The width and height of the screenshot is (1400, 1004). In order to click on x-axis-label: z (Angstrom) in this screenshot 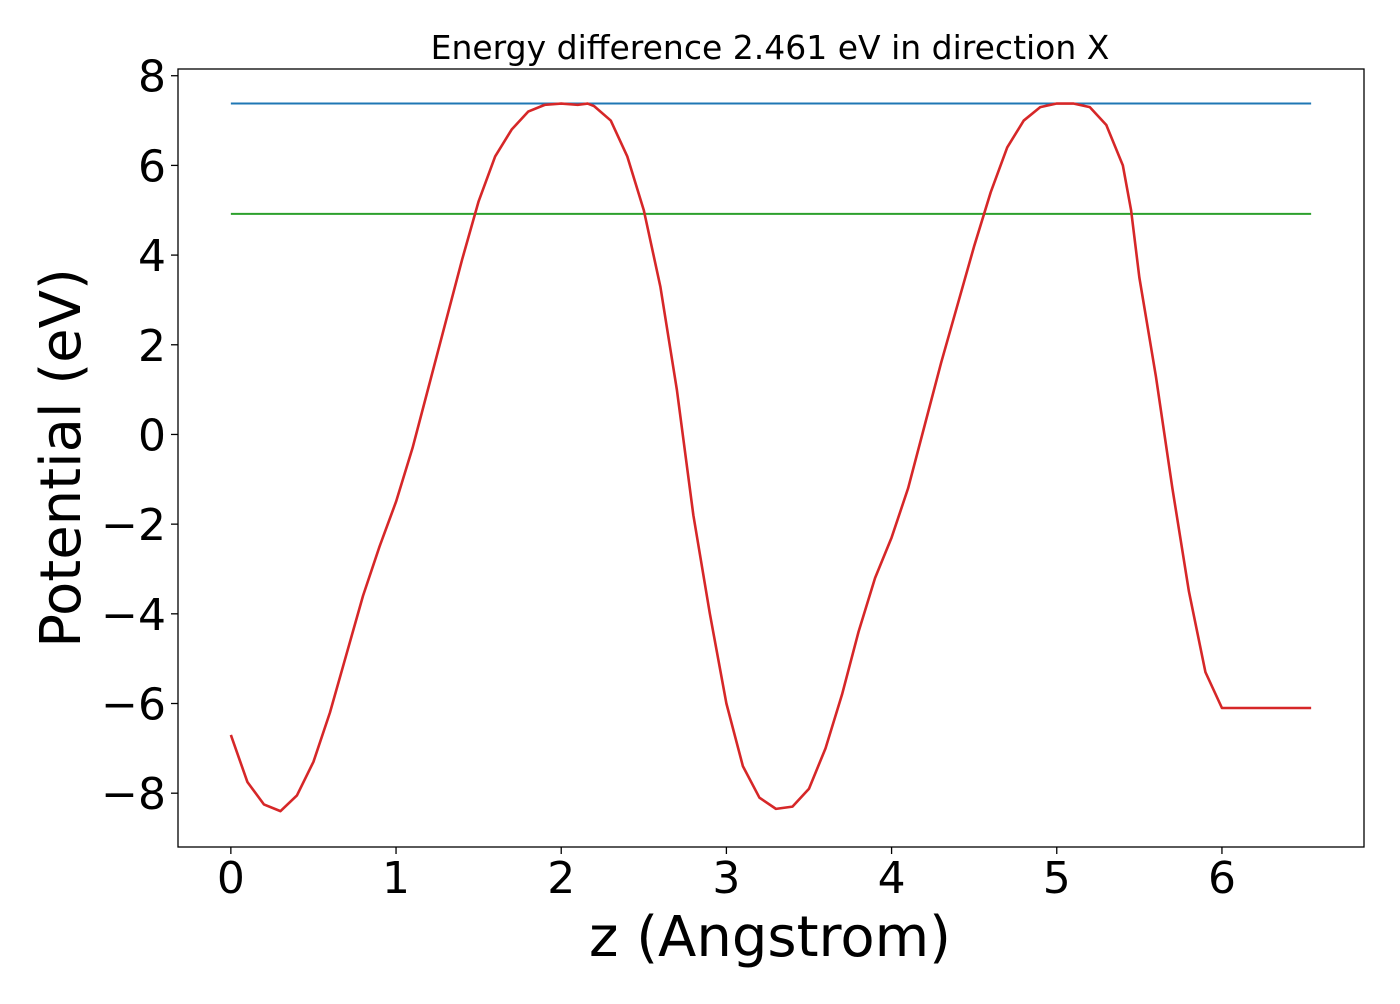, I will do `click(770, 937)`.